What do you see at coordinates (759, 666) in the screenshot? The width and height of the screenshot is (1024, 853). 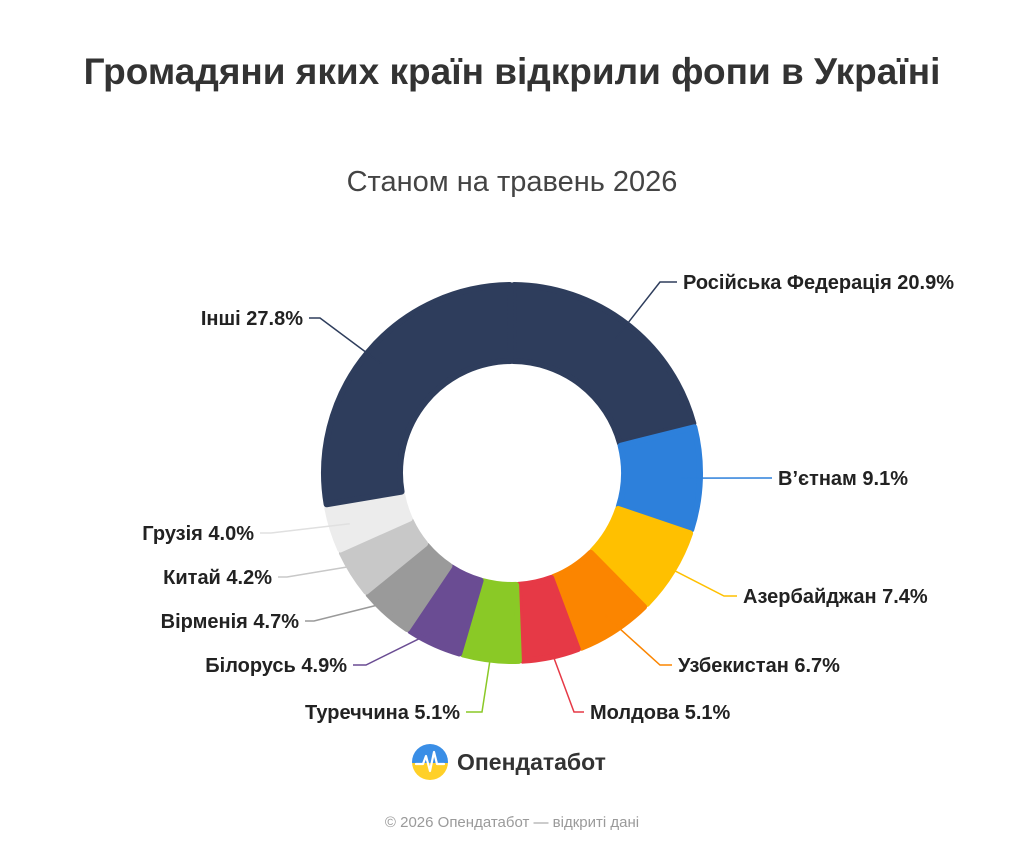 I see `slice-4-label: Узбекистан 6.7%` at bounding box center [759, 666].